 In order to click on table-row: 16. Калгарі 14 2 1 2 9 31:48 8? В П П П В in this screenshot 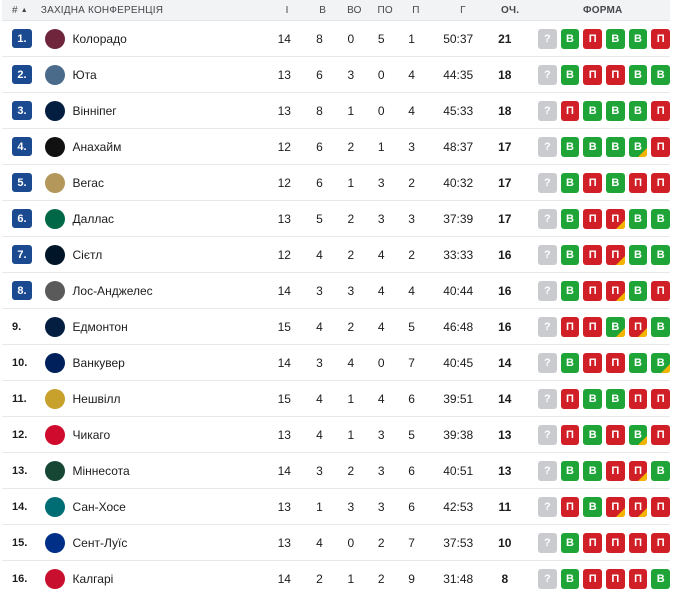, I will do `click(336, 579)`.